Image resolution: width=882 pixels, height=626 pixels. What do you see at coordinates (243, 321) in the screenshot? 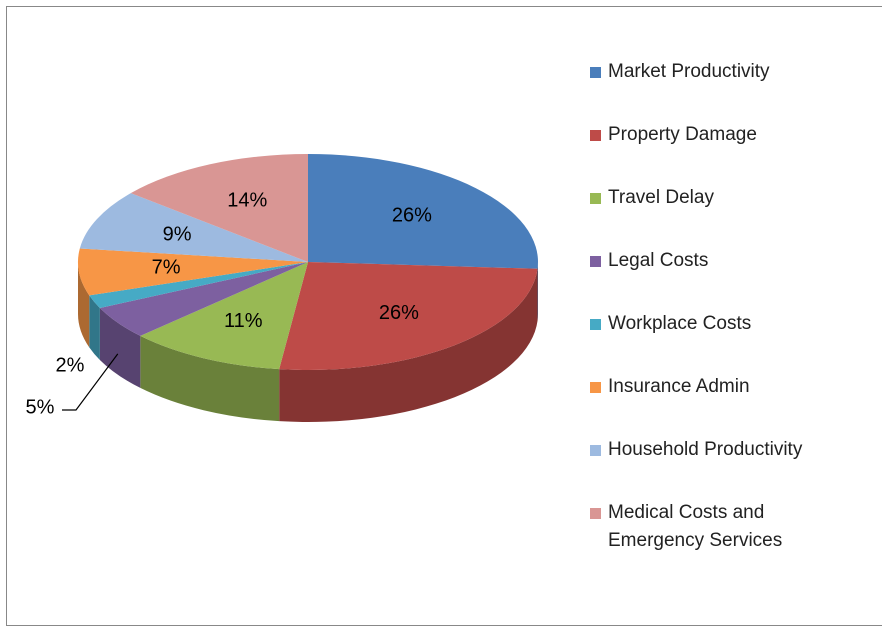
I see `data-label: 11%` at bounding box center [243, 321].